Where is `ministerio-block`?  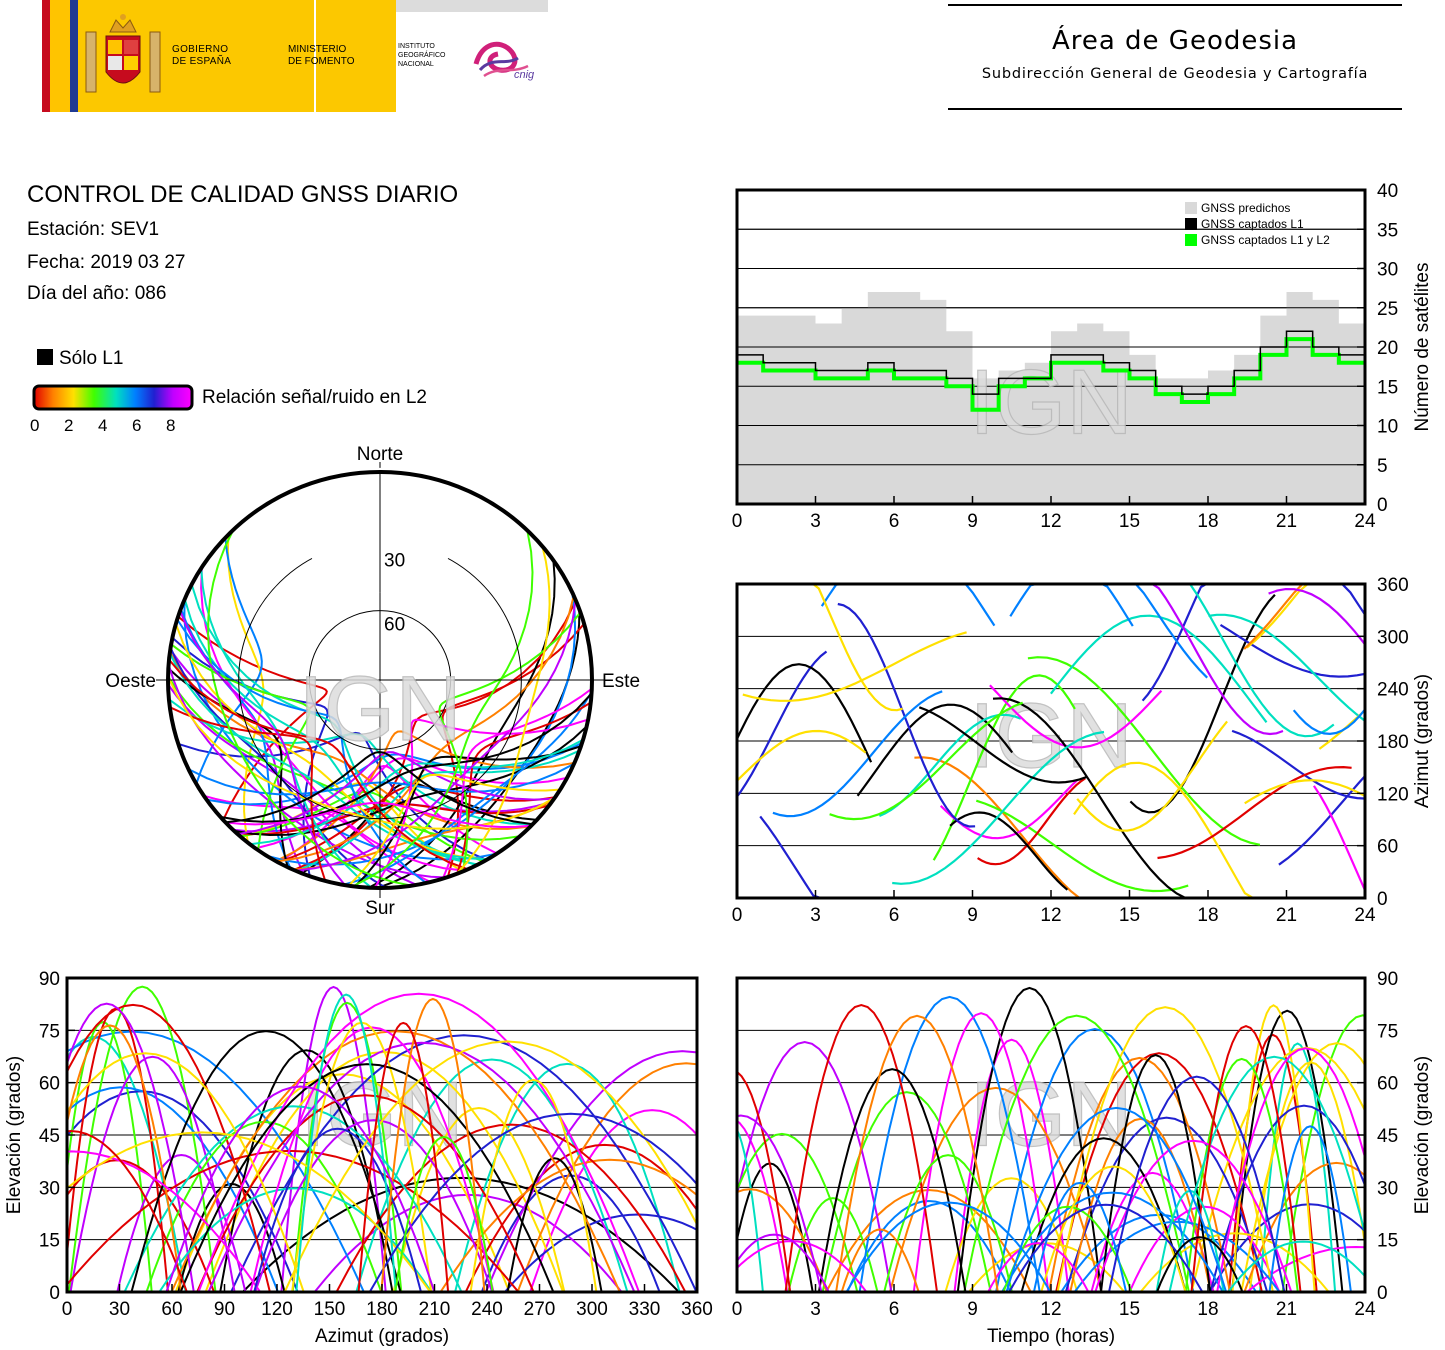 ministerio-block is located at coordinates (356, 56).